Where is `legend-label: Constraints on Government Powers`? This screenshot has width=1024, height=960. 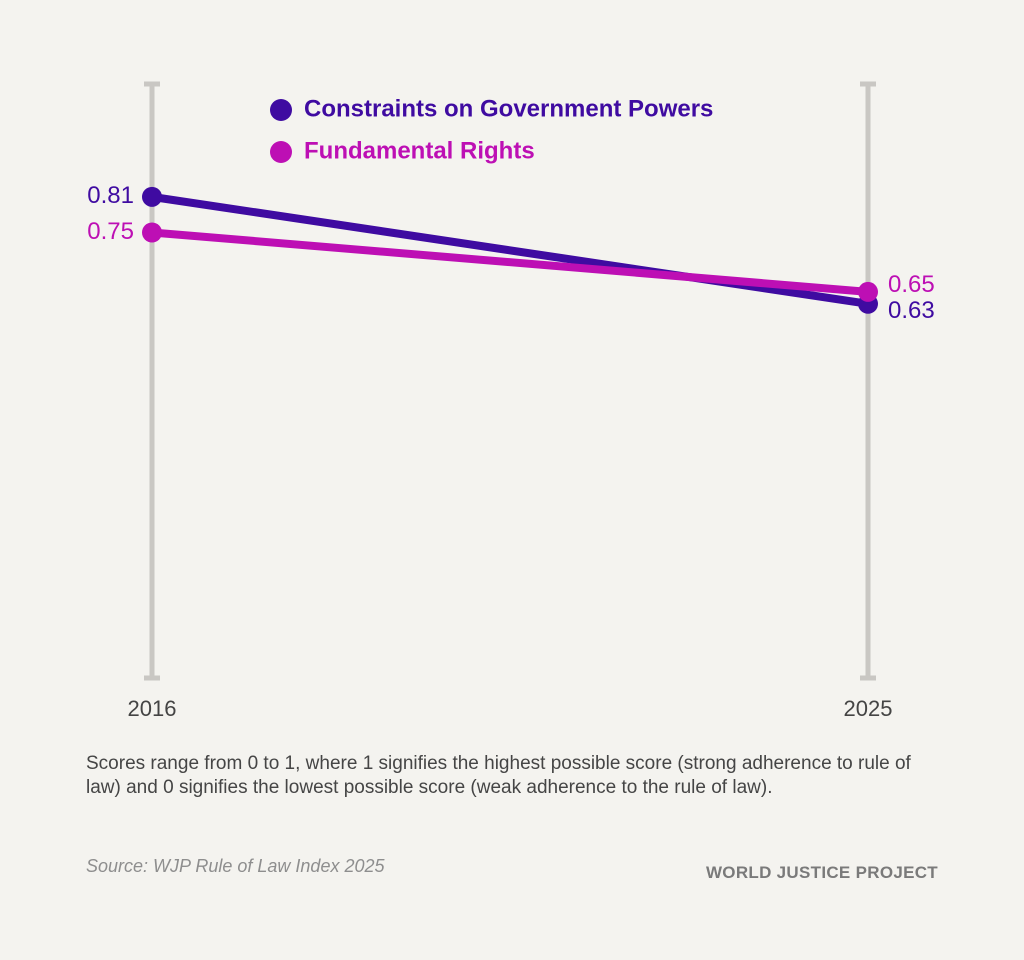
legend-label: Constraints on Government Powers is located at coordinates (508, 108).